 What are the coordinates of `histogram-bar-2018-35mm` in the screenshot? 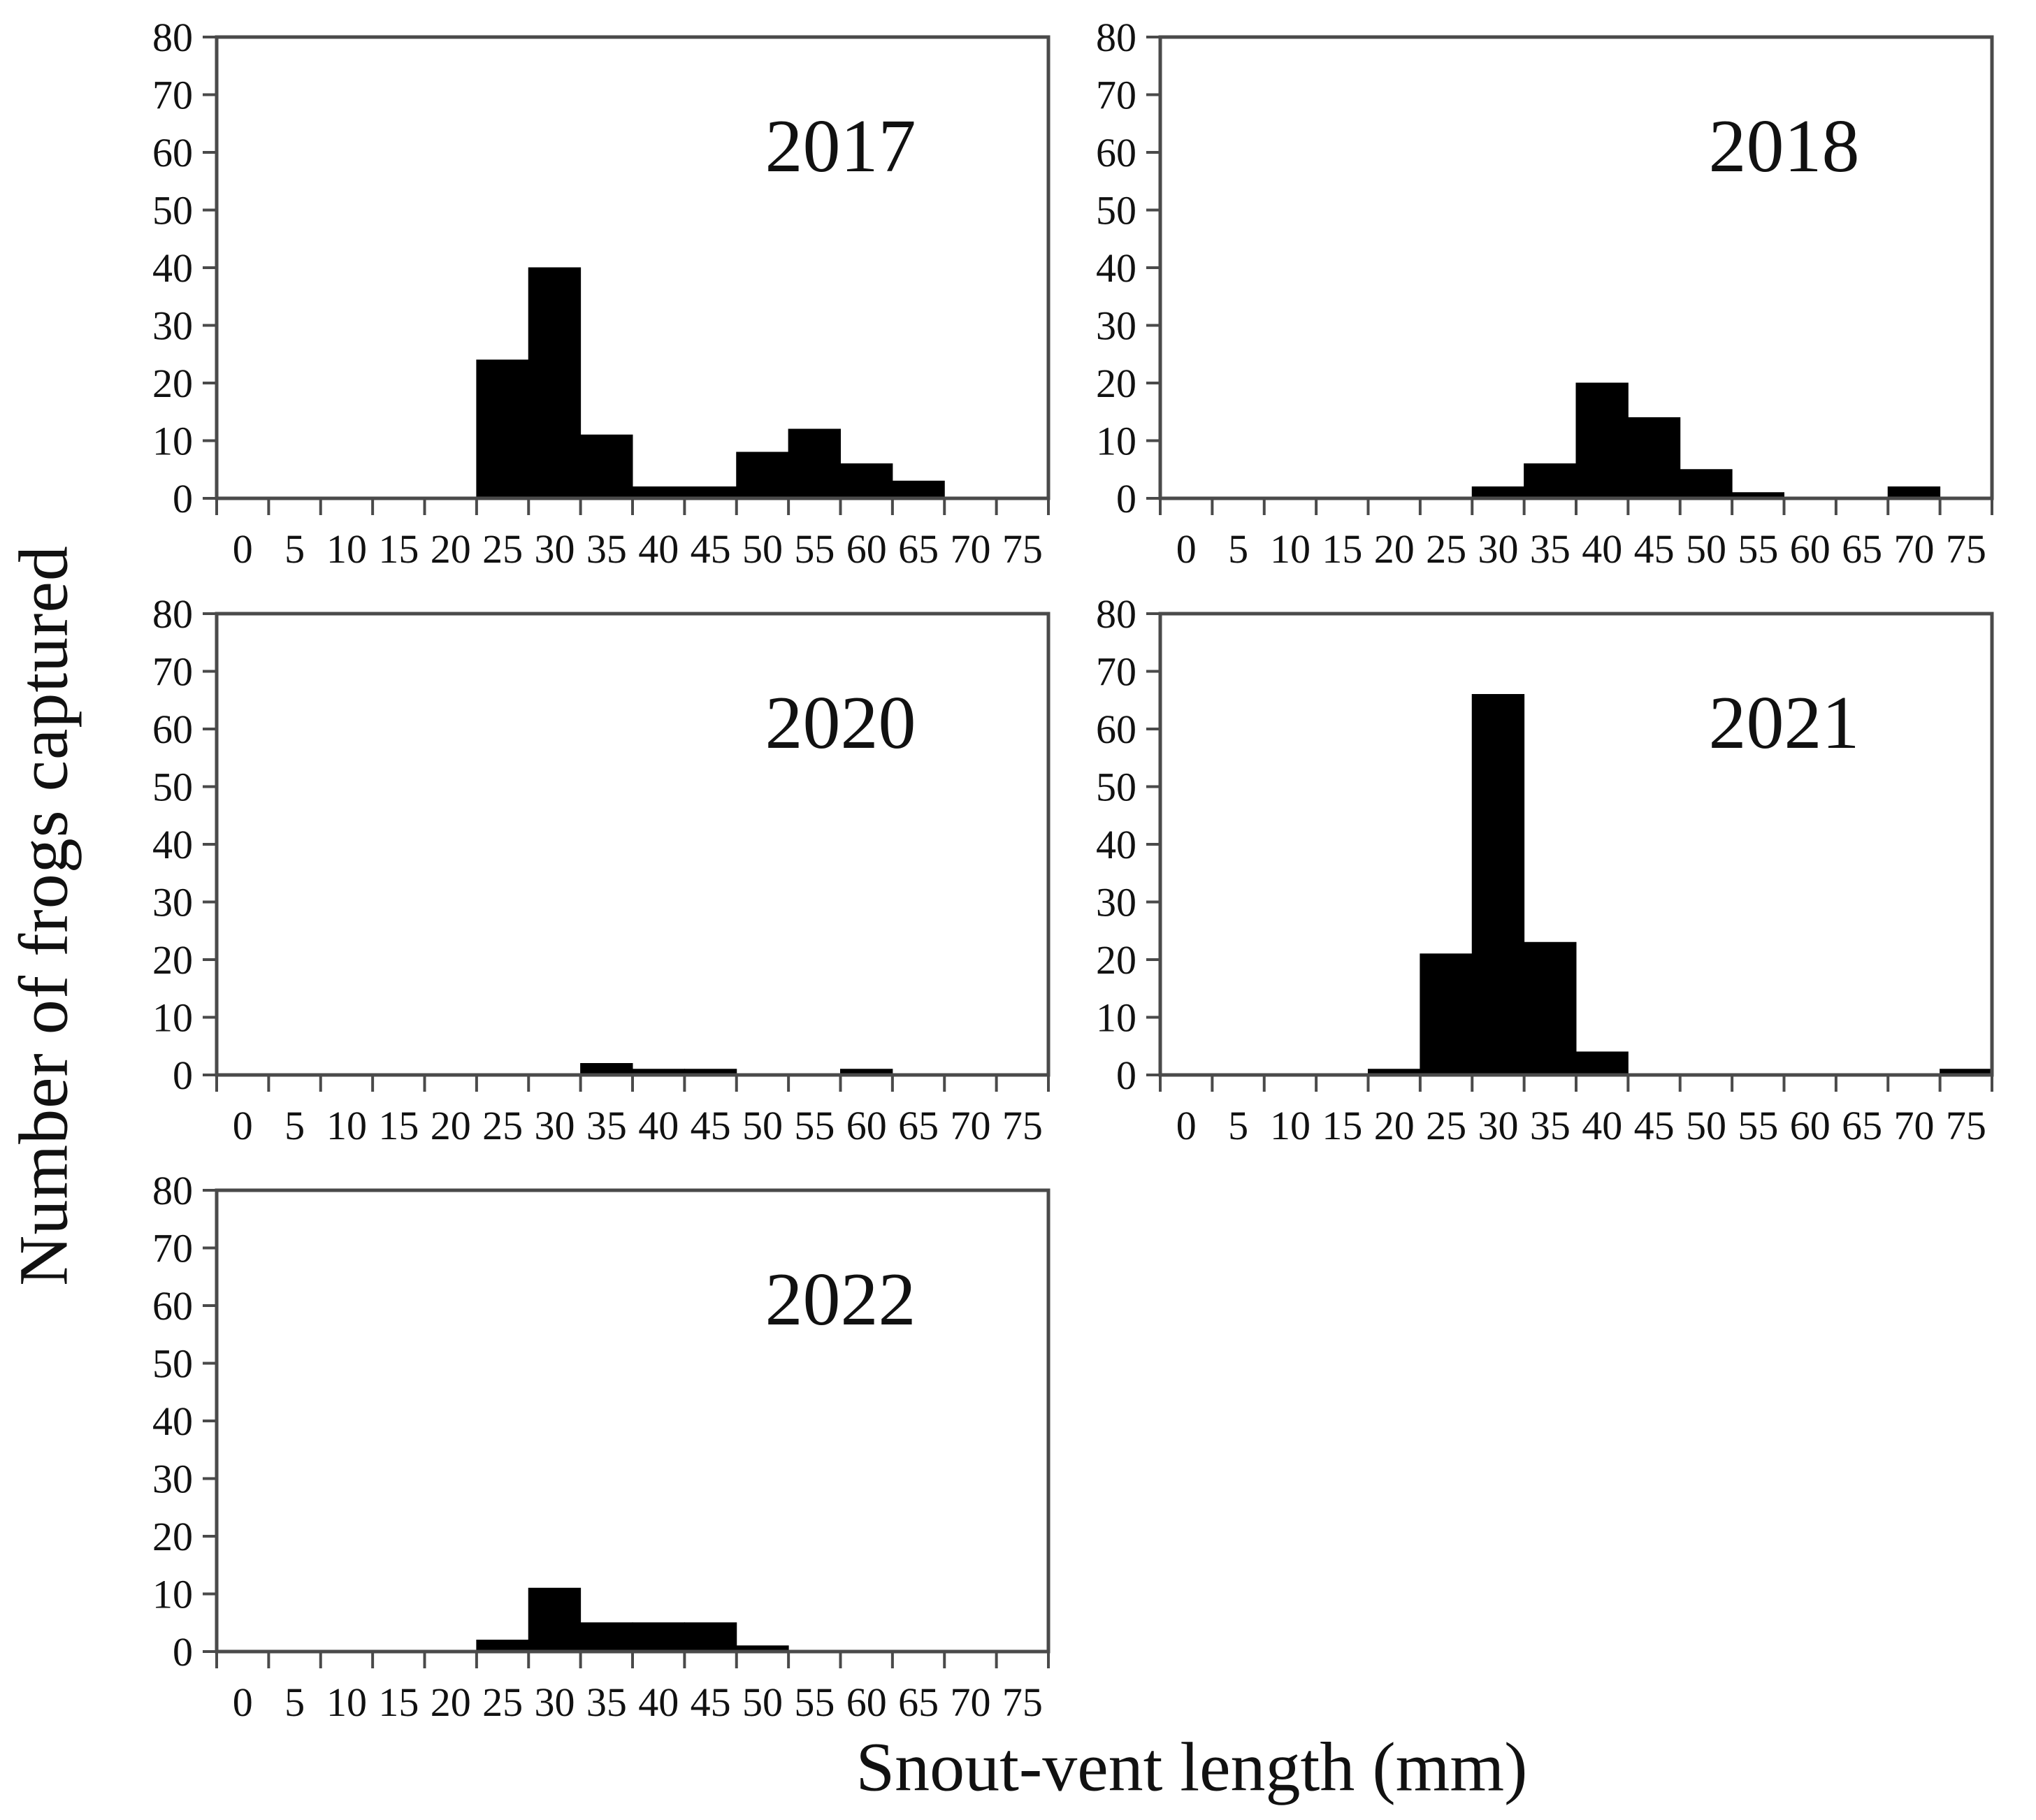 It's located at (1551, 481).